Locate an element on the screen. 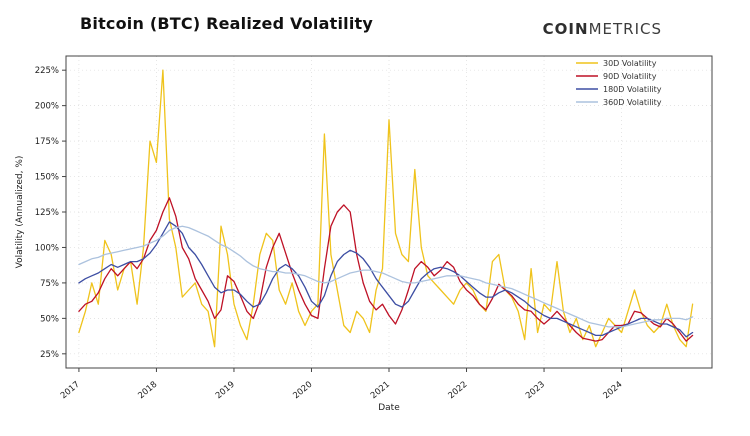  legend-label: 180D Volatility is located at coordinates (632, 89).